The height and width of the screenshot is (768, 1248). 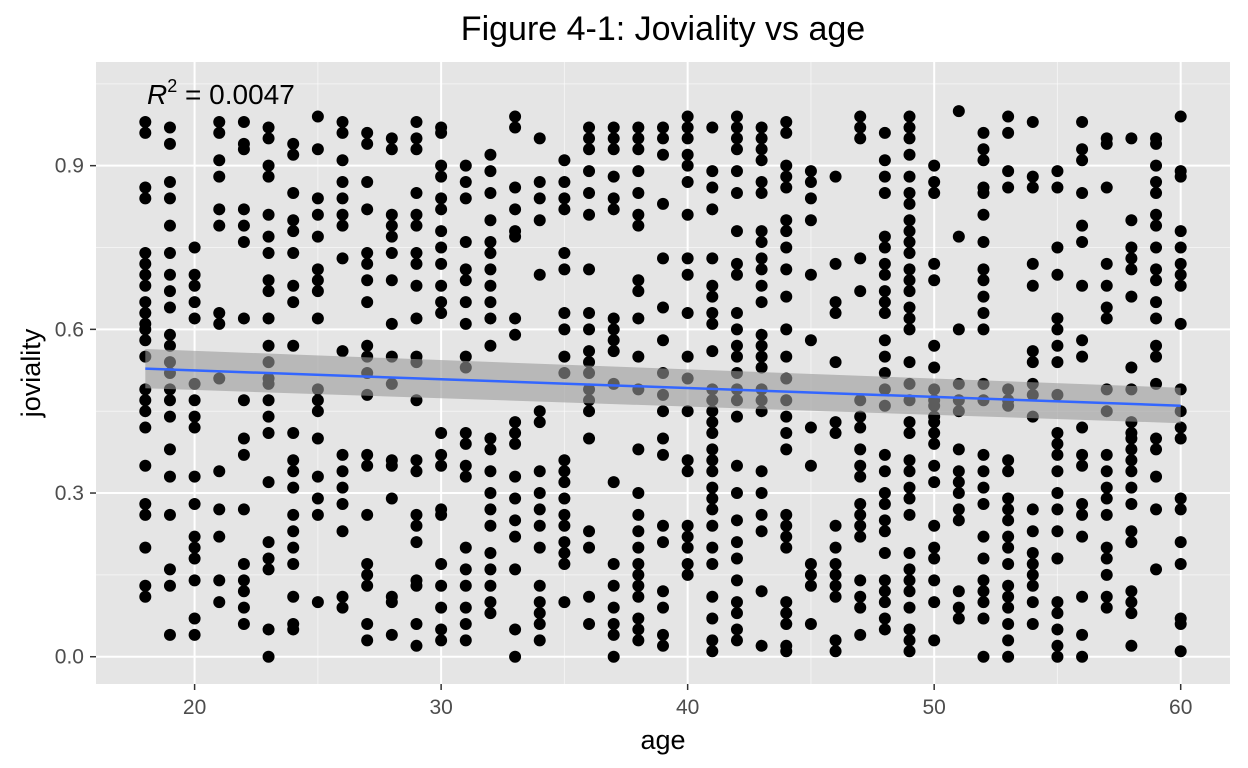 I want to click on y-tick-label: 0.3, so click(x=69, y=493).